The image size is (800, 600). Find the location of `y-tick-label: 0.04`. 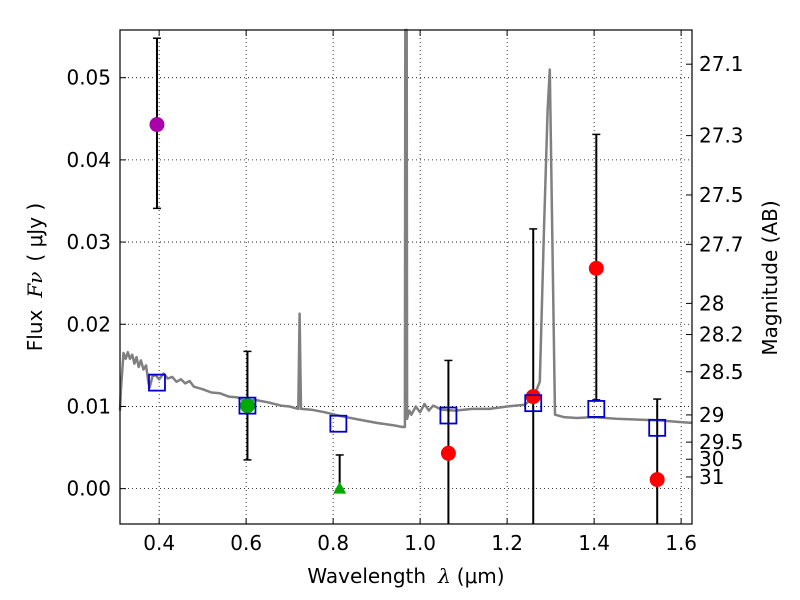

y-tick-label: 0.04 is located at coordinates (88, 160).